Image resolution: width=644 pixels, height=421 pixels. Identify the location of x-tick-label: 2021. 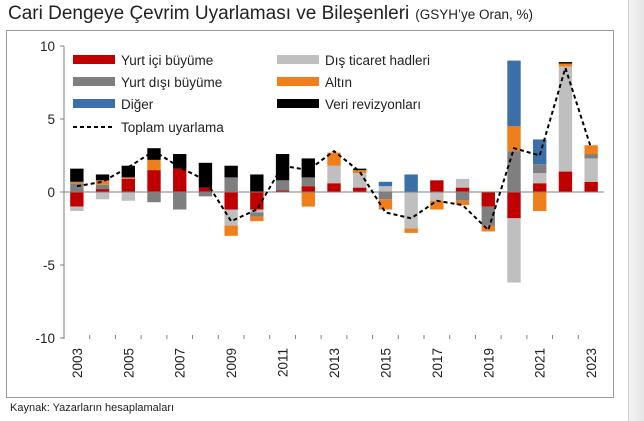
(540, 363).